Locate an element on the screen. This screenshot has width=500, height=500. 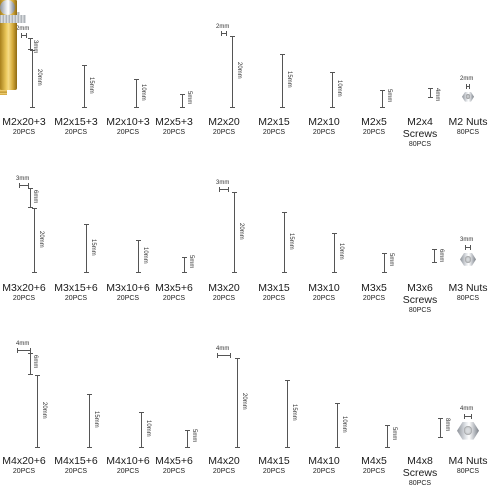
part-label: M4x15+6 20PCS is located at coordinates (76, 465).